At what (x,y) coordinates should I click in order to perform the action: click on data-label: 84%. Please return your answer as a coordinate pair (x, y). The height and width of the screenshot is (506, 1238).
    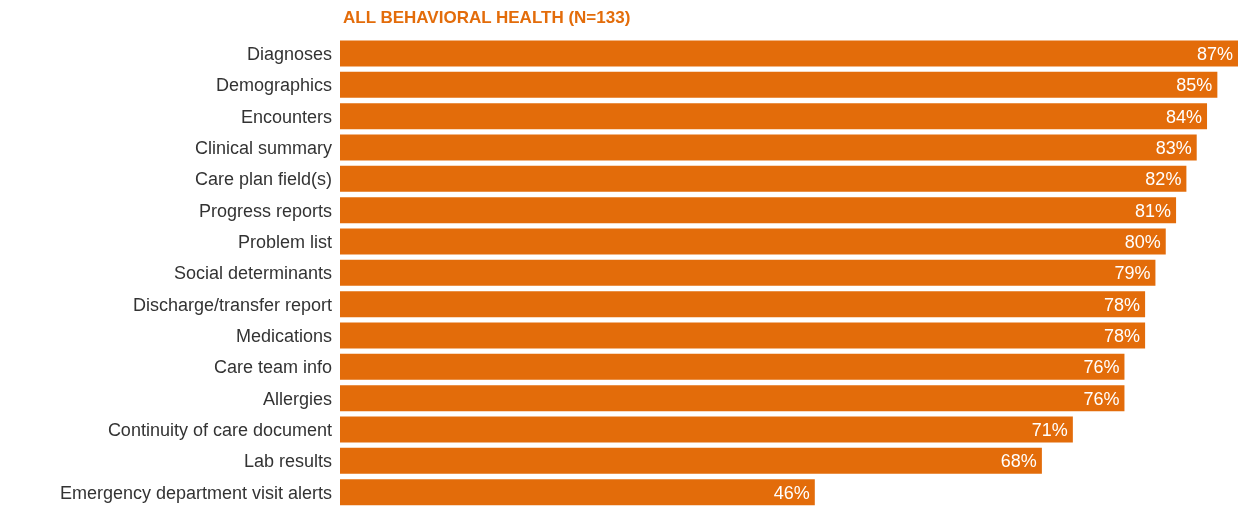
    Looking at the image, I should click on (1184, 116).